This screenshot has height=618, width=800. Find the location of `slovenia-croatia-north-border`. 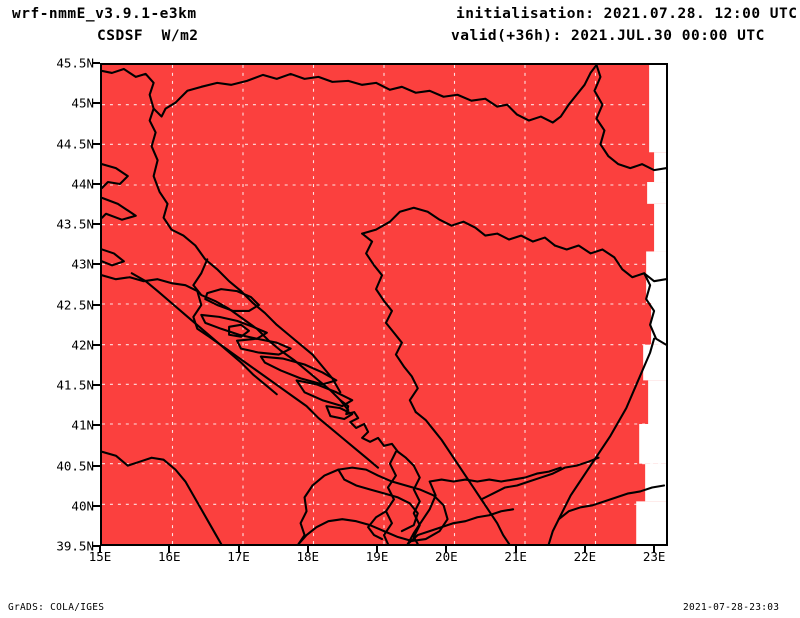

slovenia-croatia-north-border is located at coordinates (350, 94).